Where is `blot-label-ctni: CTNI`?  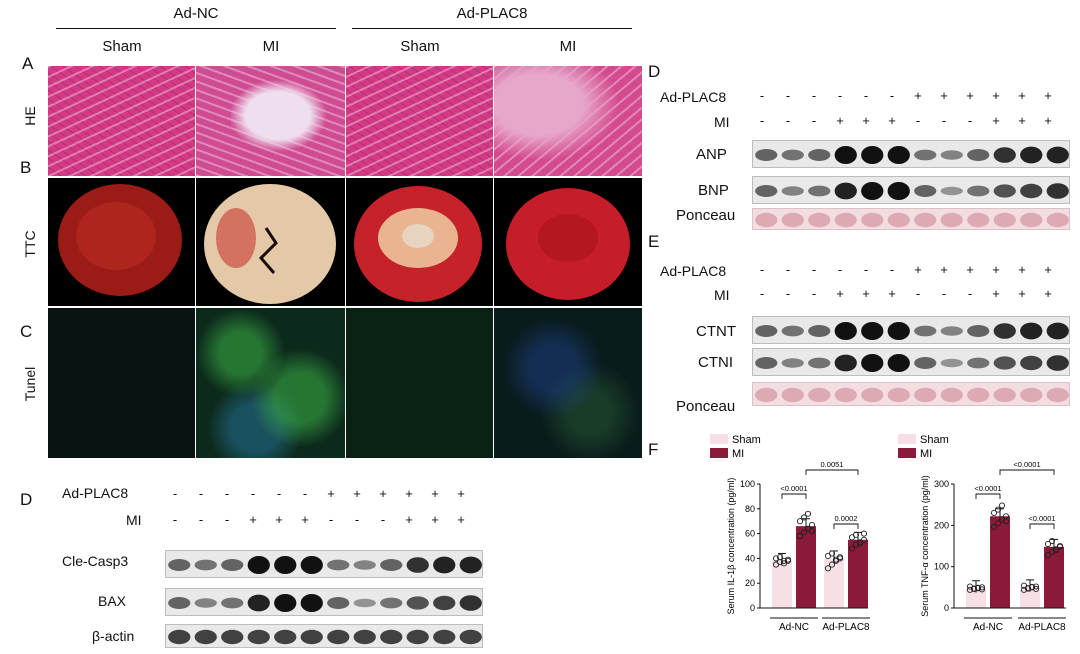 blot-label-ctni: CTNI is located at coordinates (715, 362).